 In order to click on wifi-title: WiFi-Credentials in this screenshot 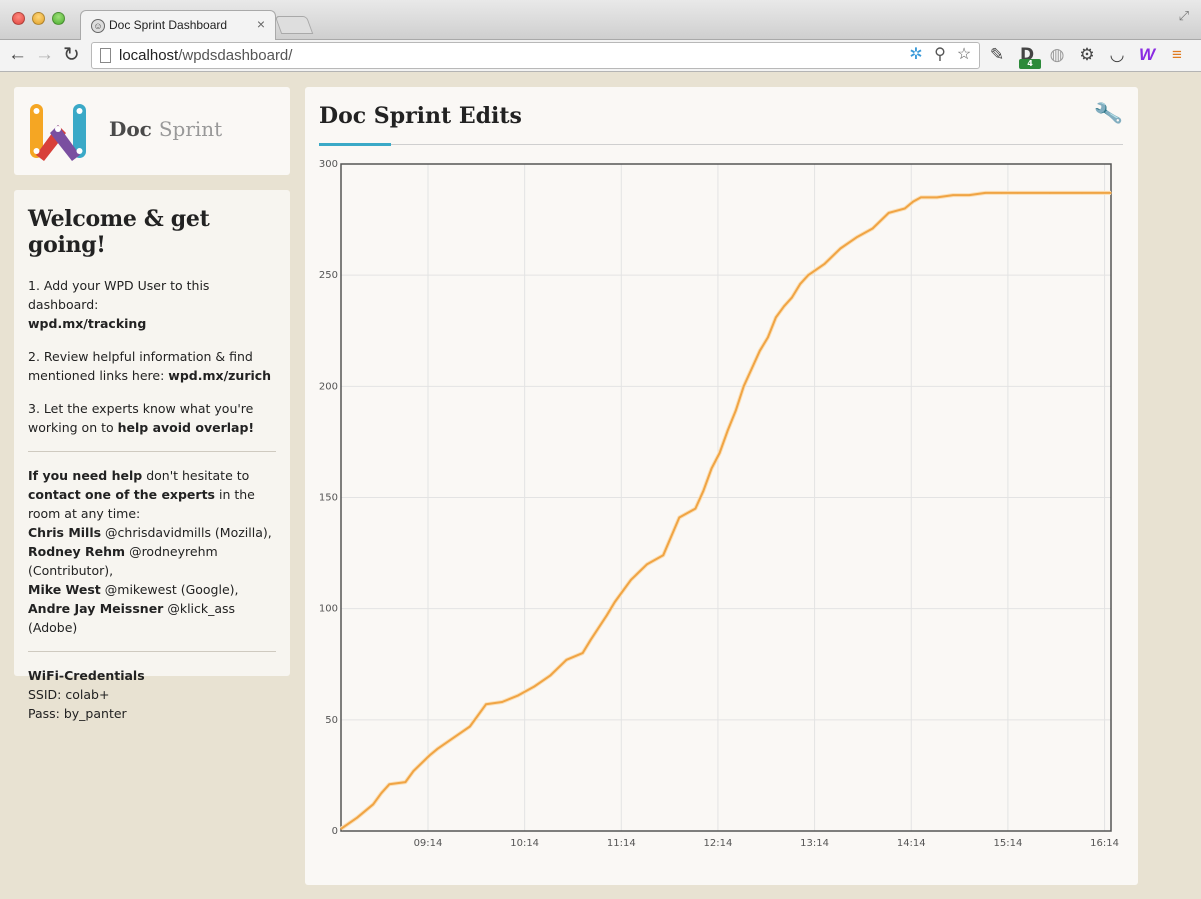, I will do `click(86, 675)`.